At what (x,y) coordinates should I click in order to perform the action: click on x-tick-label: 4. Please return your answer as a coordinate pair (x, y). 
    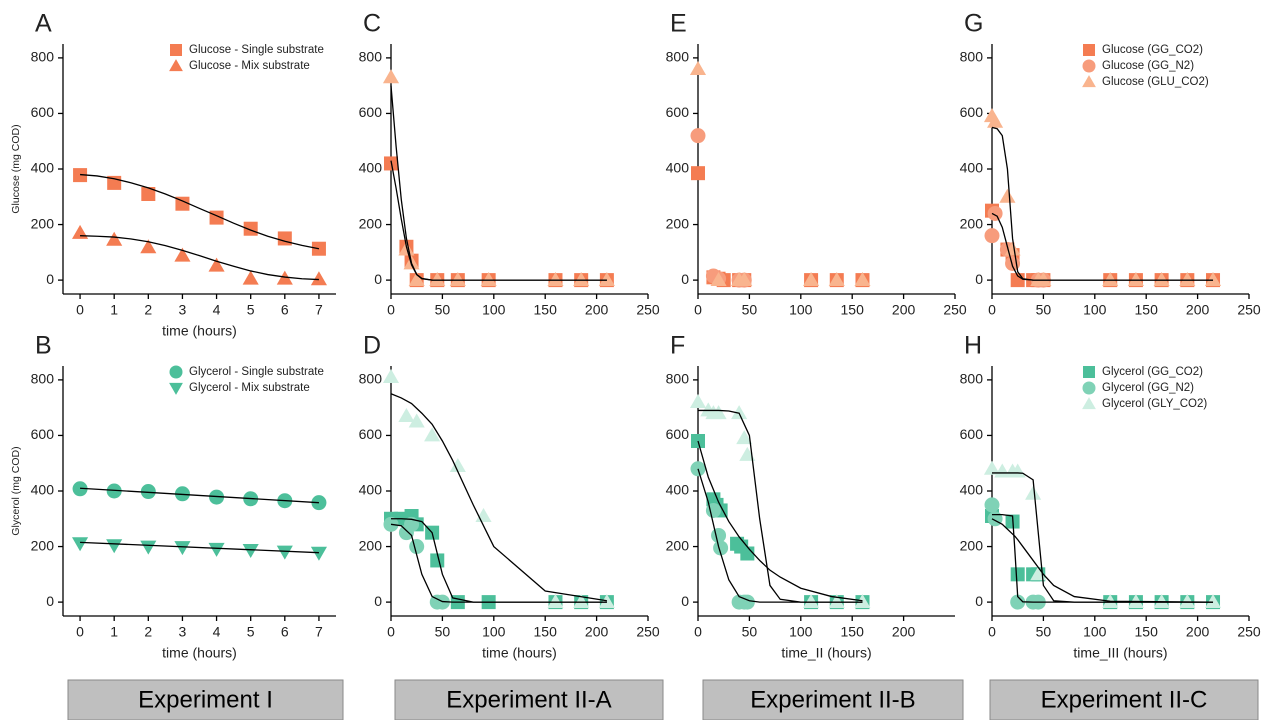
    Looking at the image, I should click on (217, 632).